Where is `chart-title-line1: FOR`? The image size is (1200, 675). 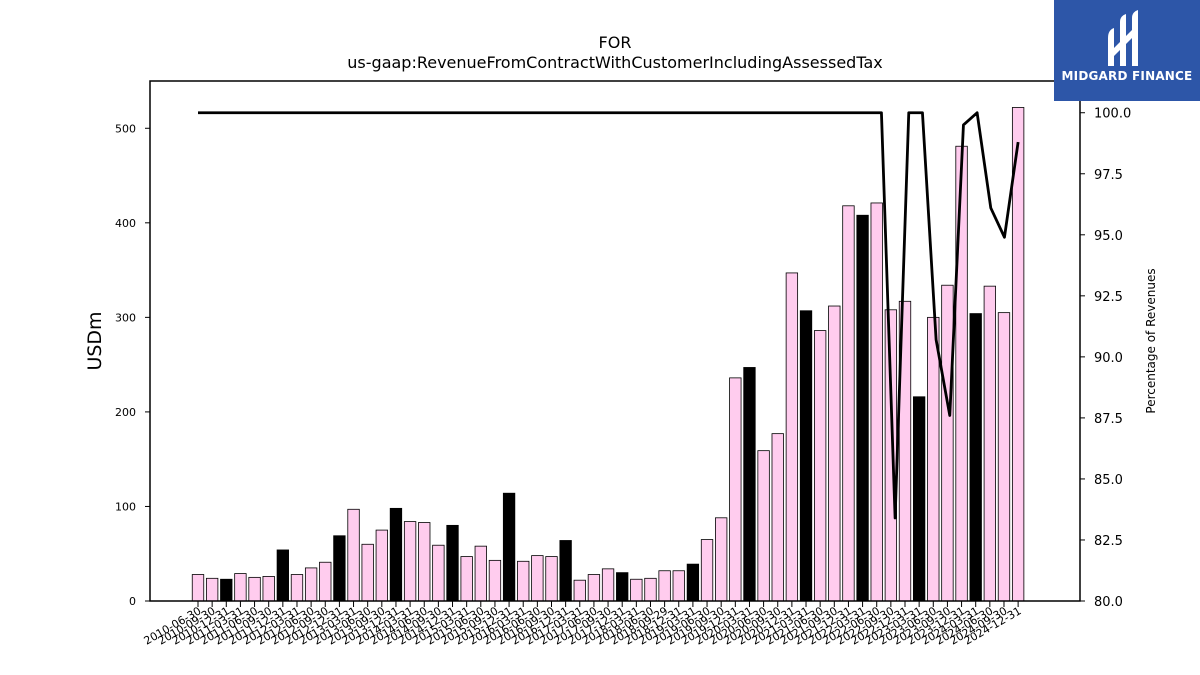
chart-title-line1: FOR is located at coordinates (615, 42).